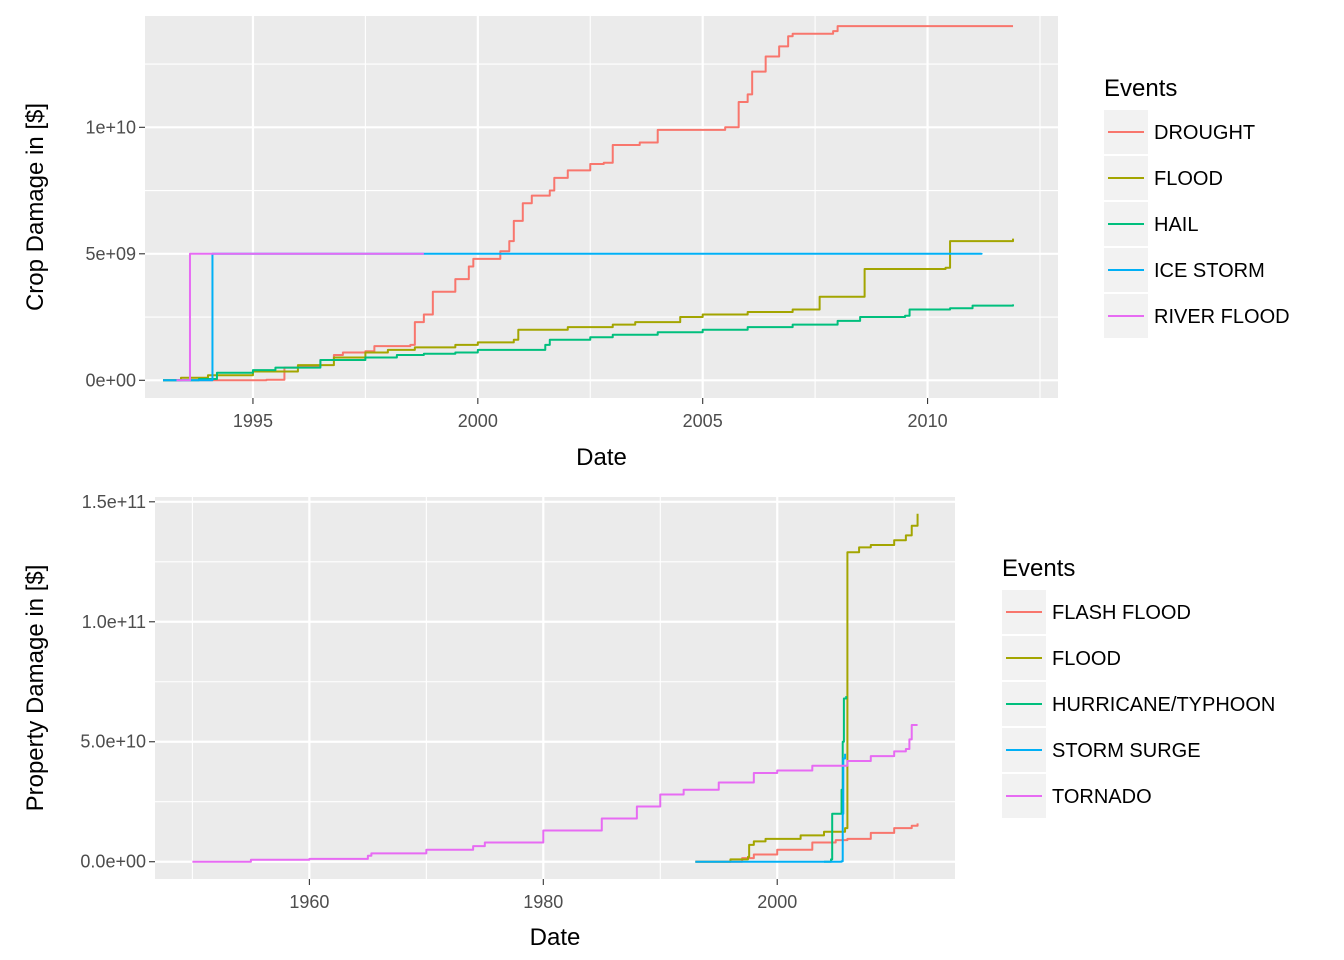 The image size is (1344, 960). What do you see at coordinates (1140, 88) in the screenshot?
I see `crop-legend-title: Events` at bounding box center [1140, 88].